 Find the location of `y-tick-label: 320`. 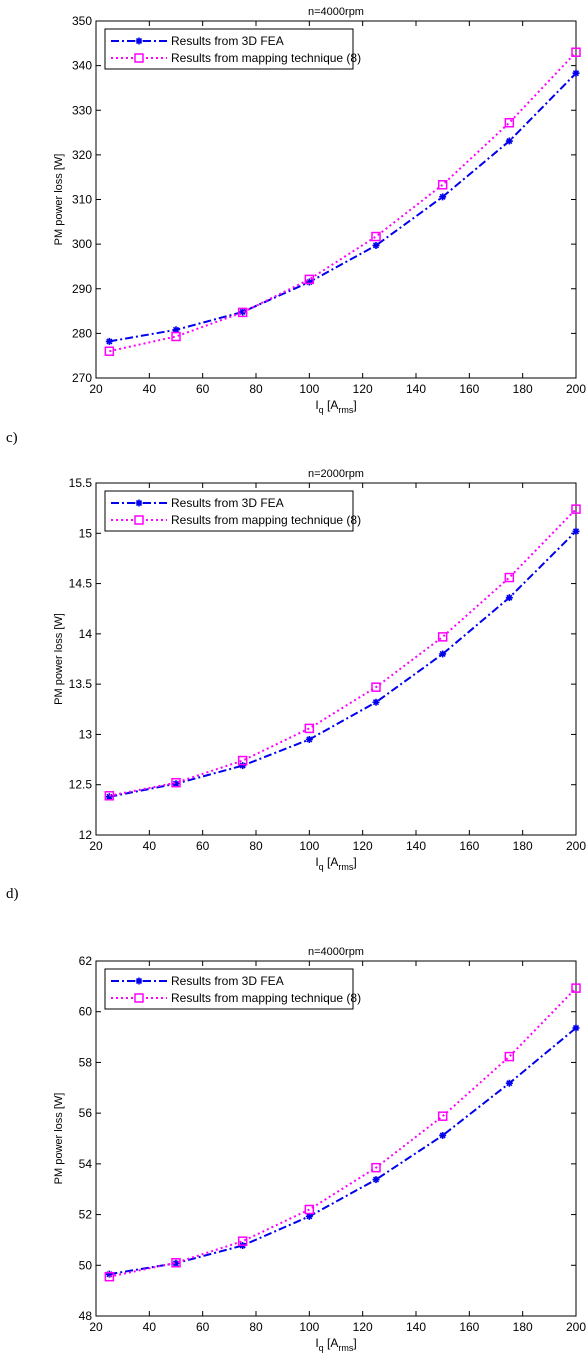

y-tick-label: 320 is located at coordinates (82, 155).